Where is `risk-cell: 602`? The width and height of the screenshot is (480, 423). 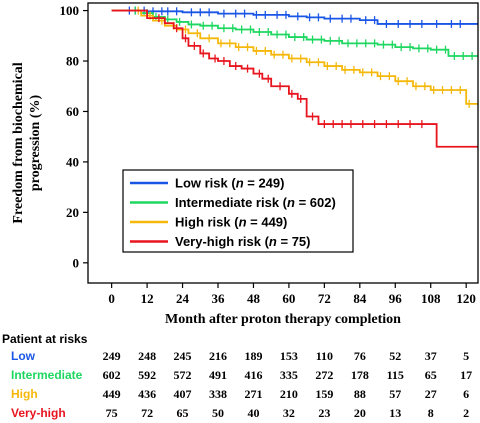
risk-cell: 602 is located at coordinates (112, 375).